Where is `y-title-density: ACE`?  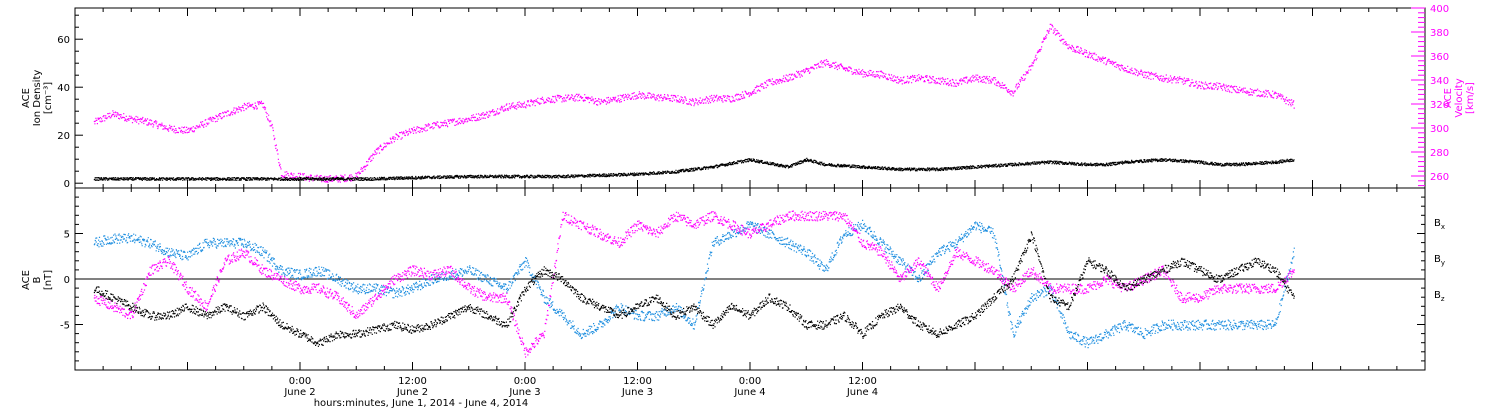 y-title-density: ACE is located at coordinates (26, 98).